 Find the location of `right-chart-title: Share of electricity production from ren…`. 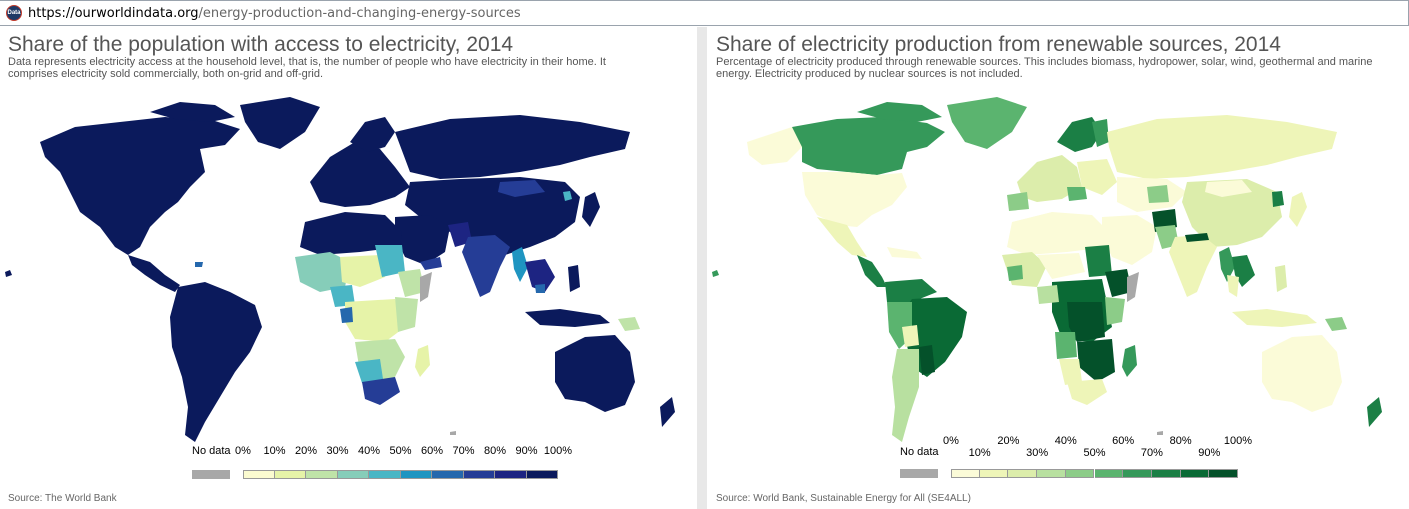

right-chart-title: Share of electricity production from ren… is located at coordinates (998, 44).